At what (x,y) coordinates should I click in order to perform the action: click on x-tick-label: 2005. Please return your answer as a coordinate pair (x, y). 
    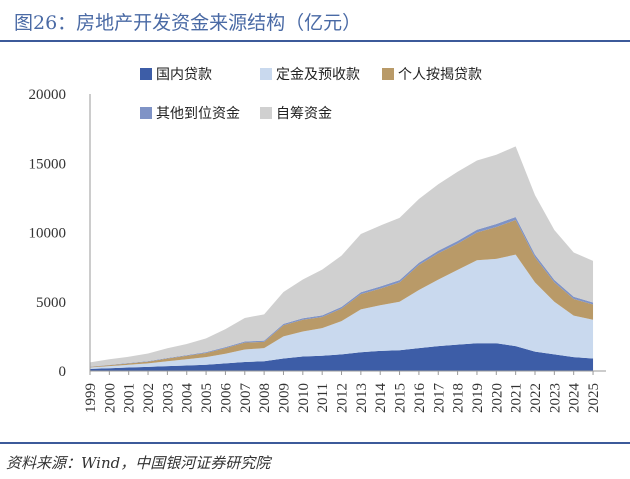
    Looking at the image, I should click on (207, 398).